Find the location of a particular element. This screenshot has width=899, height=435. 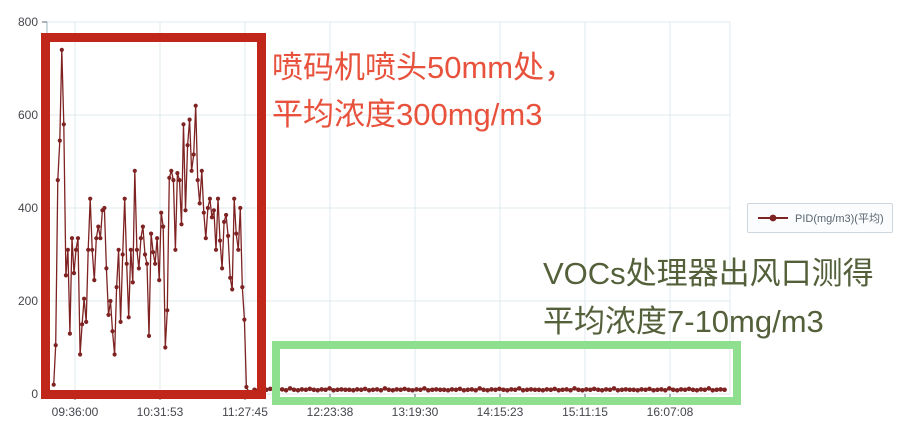

svg-text: 13:19:30 is located at coordinates (415, 412).